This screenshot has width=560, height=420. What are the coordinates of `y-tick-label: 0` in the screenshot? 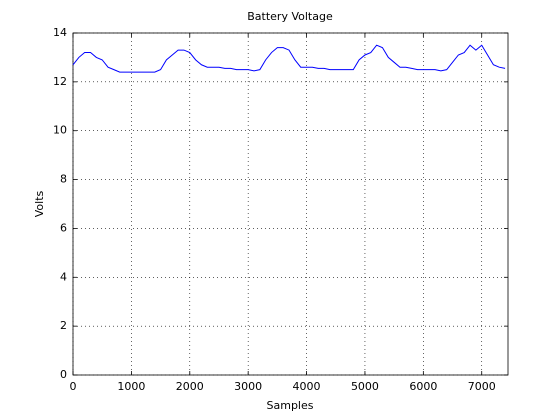 It's located at (63, 374).